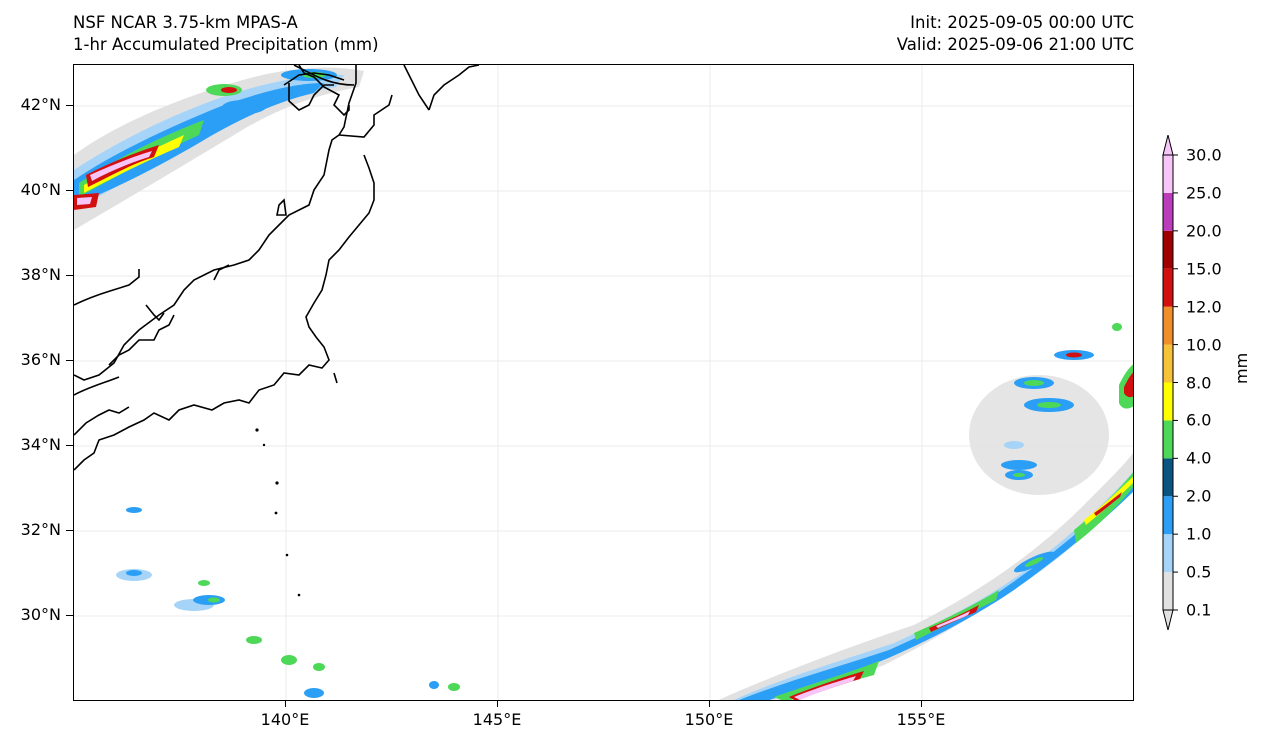  I want to click on lon-label: 150°E, so click(709, 719).